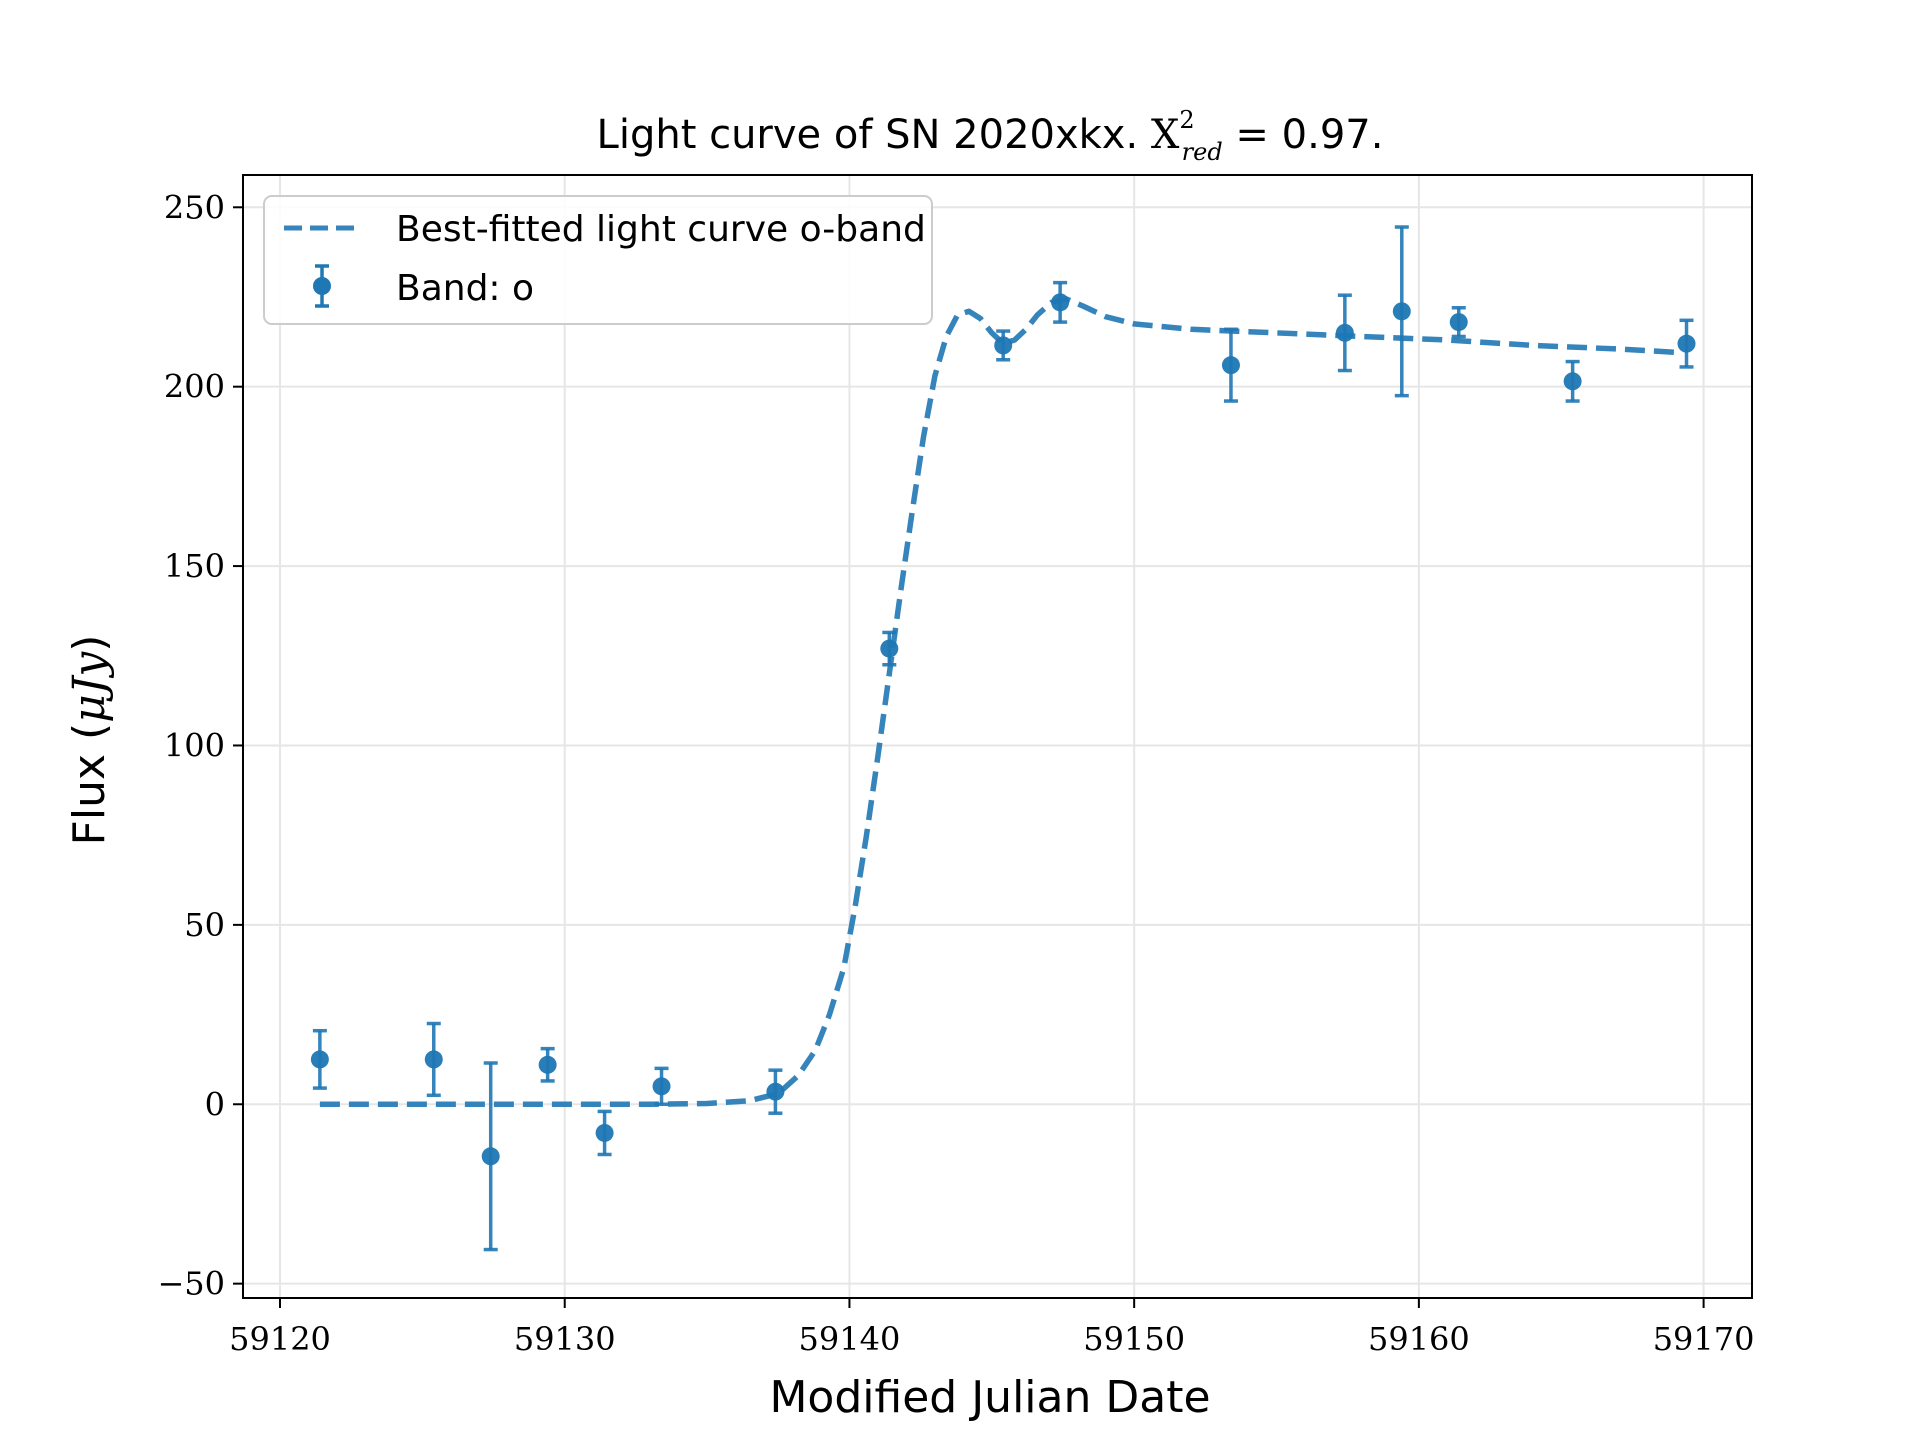 This screenshot has height=1440, width=1920. Describe the element at coordinates (194, 387) in the screenshot. I see `y-tick-label: 200` at that location.